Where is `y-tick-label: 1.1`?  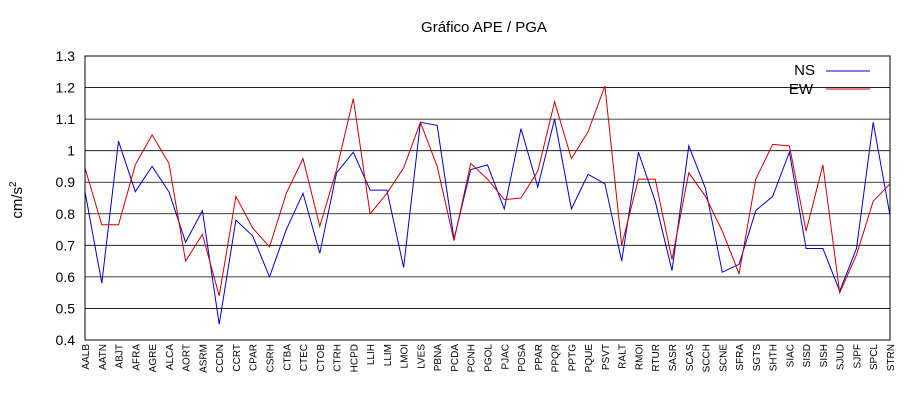 y-tick-label: 1.1 is located at coordinates (66, 119).